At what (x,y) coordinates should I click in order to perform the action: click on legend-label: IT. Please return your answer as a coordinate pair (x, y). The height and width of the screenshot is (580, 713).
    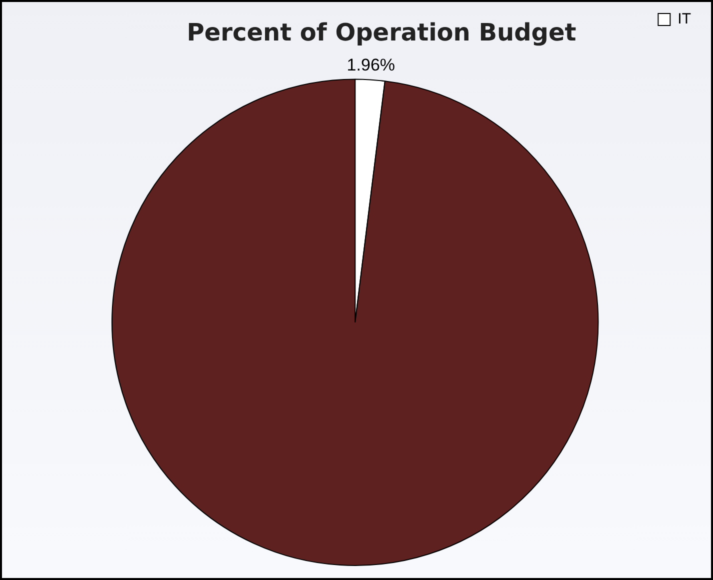
    Looking at the image, I should click on (685, 19).